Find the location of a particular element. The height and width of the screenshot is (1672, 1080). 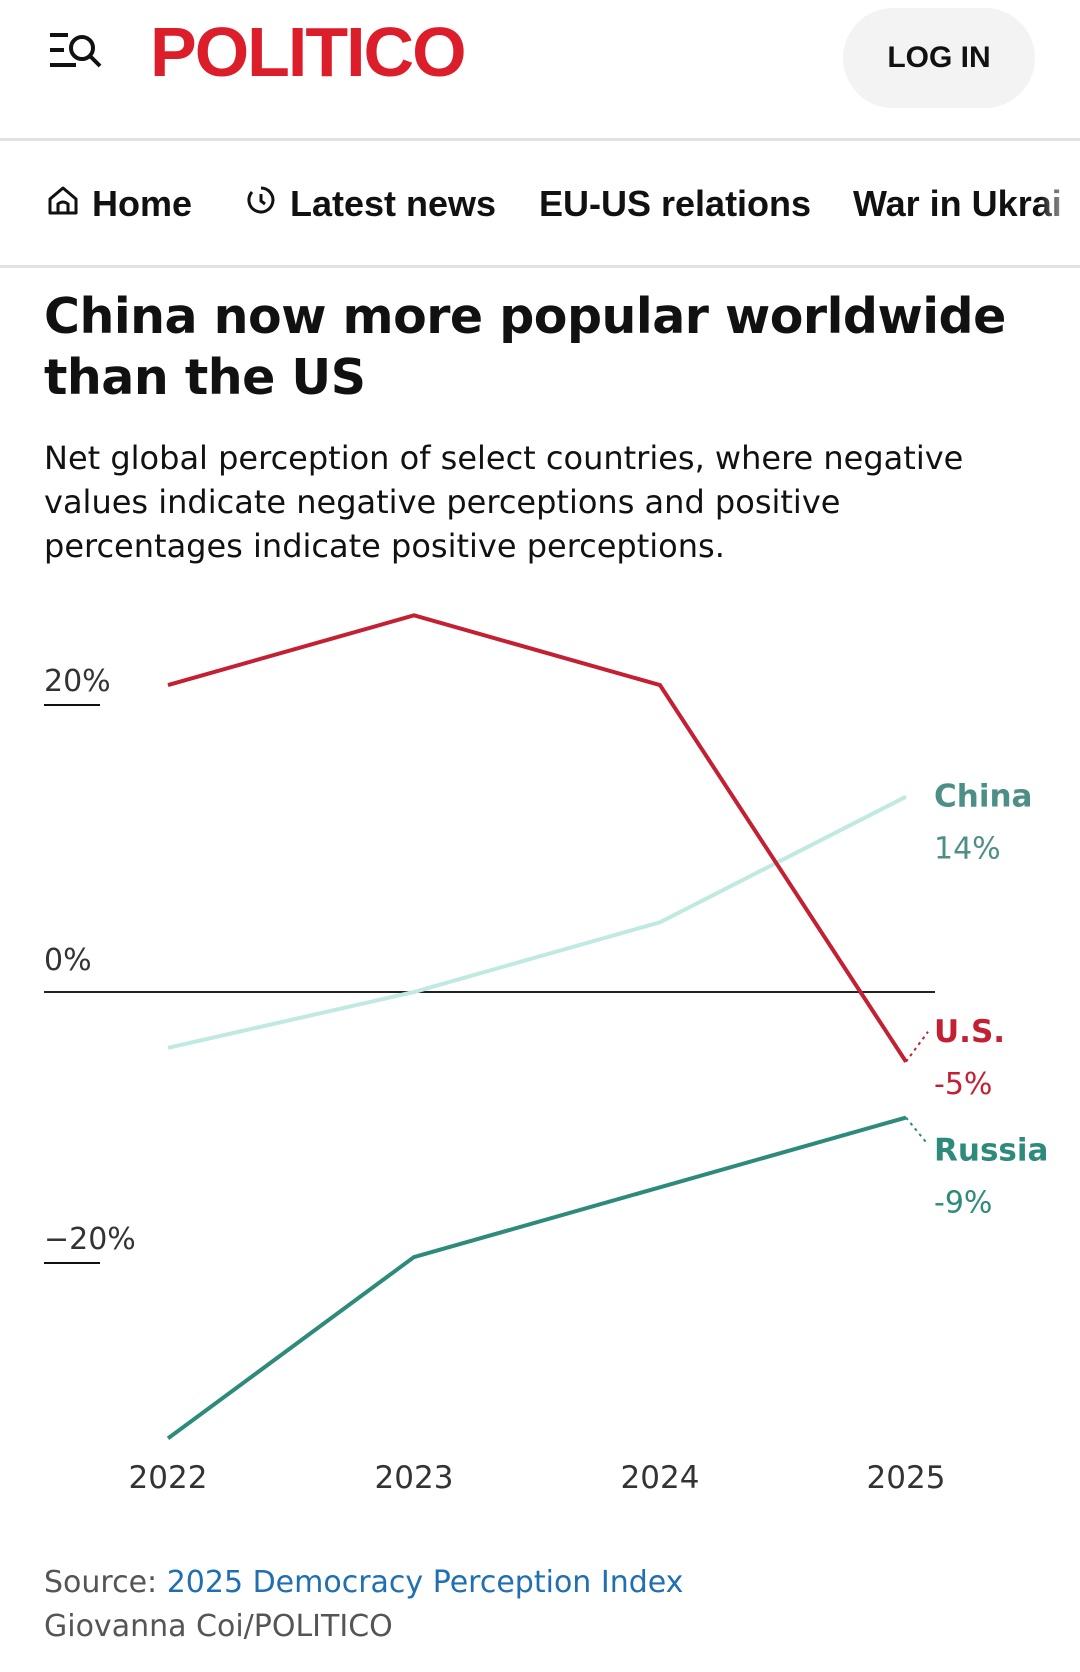

source-link: 2025 Democracy Perception Index is located at coordinates (425, 1582).